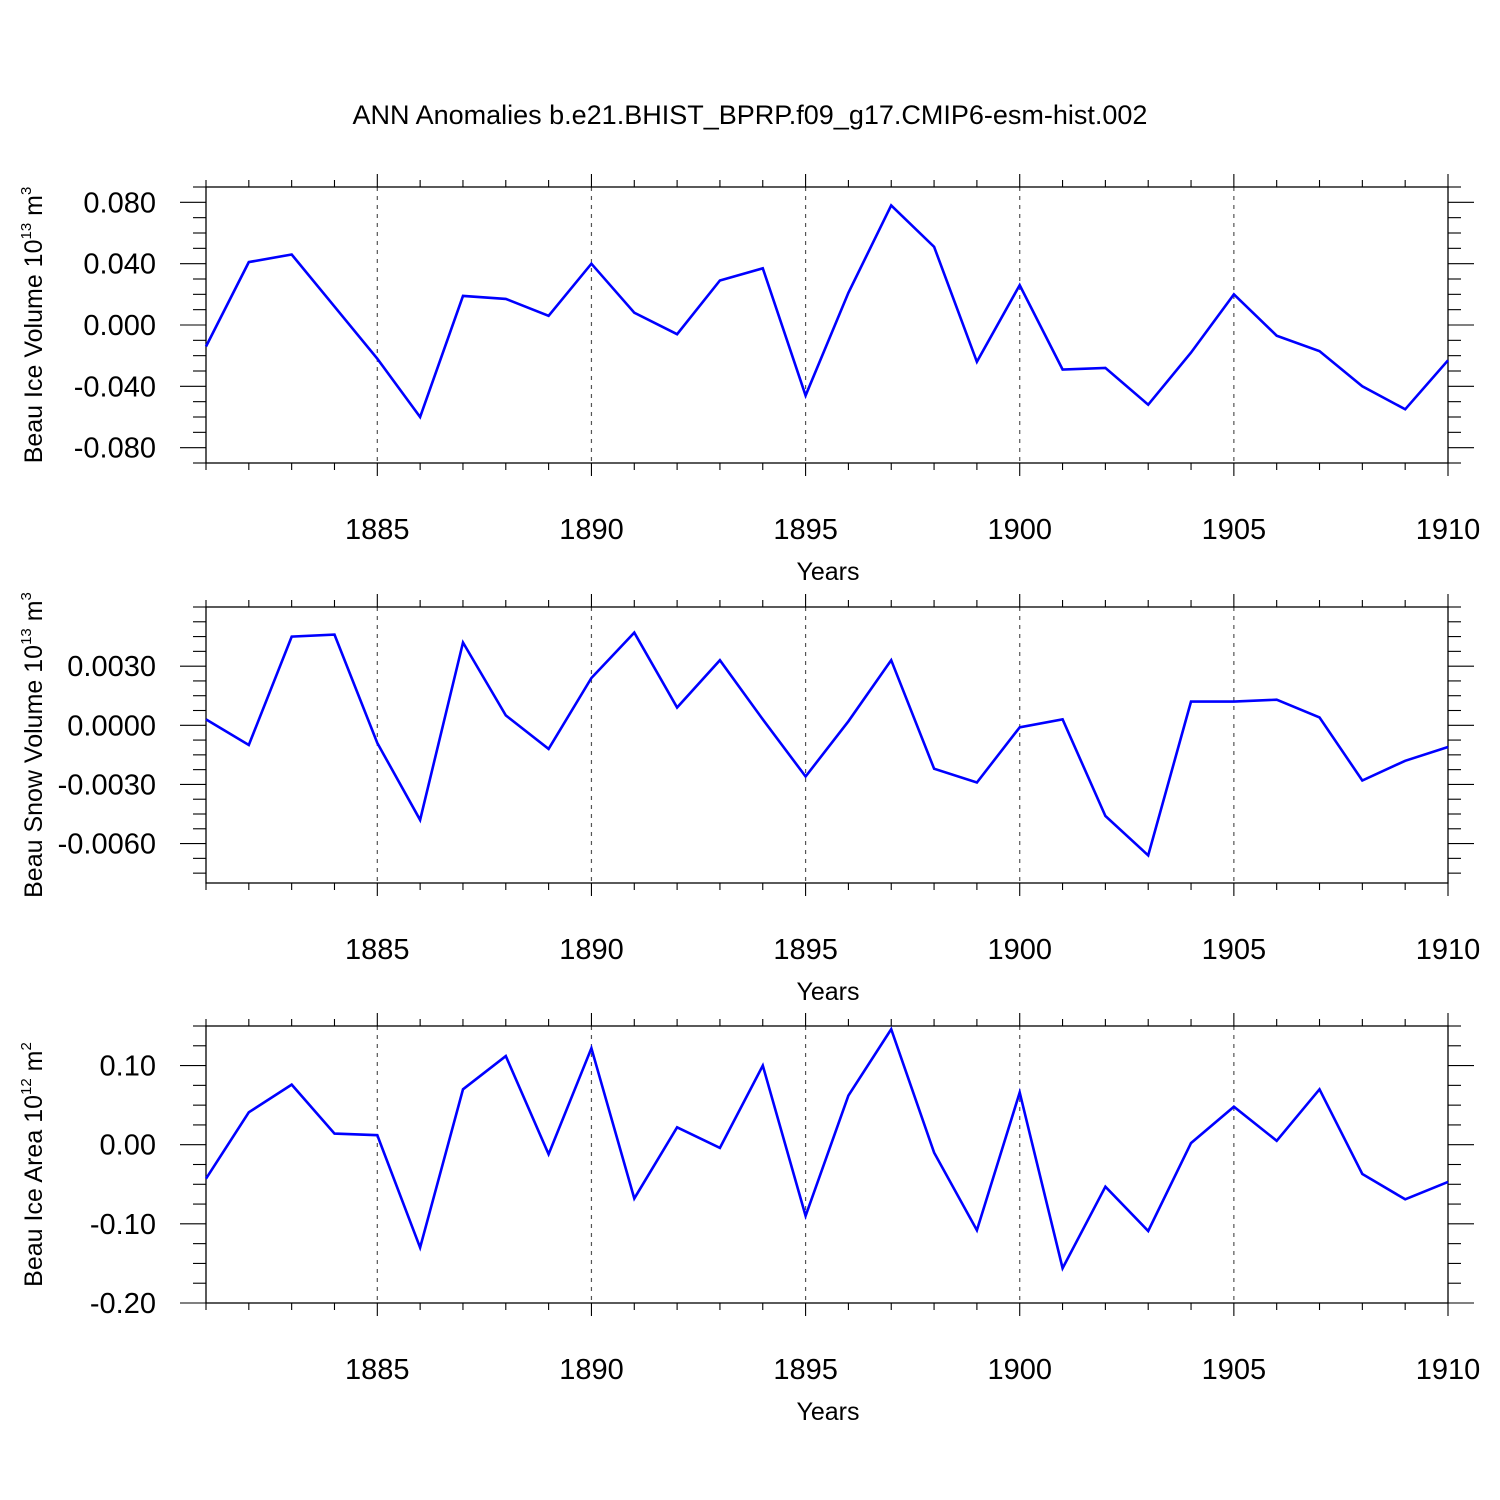 This screenshot has height=1500, width=1500. What do you see at coordinates (34, 1191) in the screenshot?
I see `y-axis-label-text: Beau Ice Area 10` at bounding box center [34, 1191].